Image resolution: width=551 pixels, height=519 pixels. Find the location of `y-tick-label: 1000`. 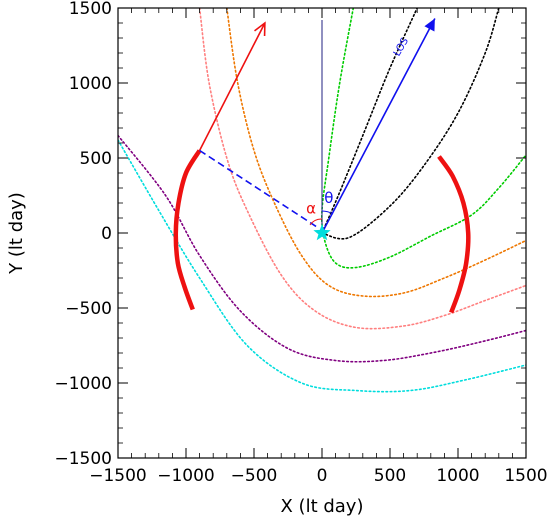

y-tick-label: 1000 is located at coordinates (90, 84).